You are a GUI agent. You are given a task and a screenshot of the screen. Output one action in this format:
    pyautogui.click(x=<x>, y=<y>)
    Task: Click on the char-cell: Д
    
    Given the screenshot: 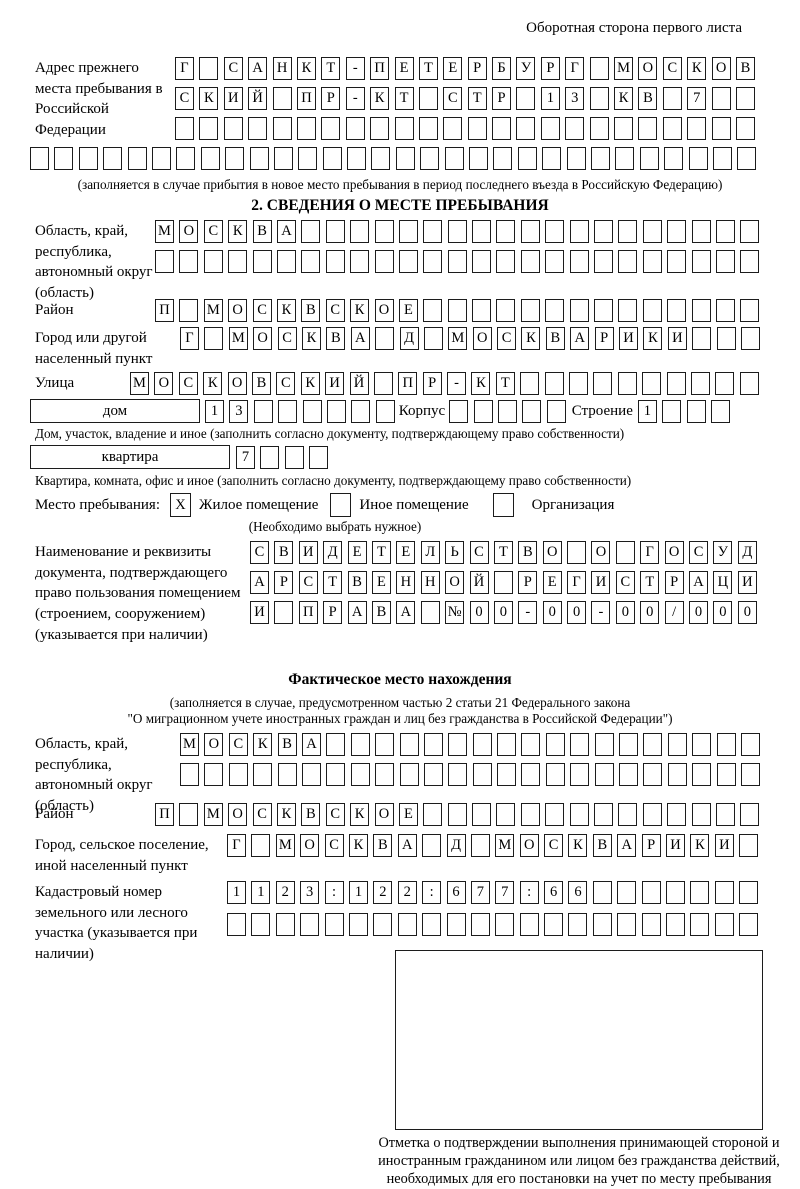 What is the action you would take?
    pyautogui.click(x=456, y=845)
    